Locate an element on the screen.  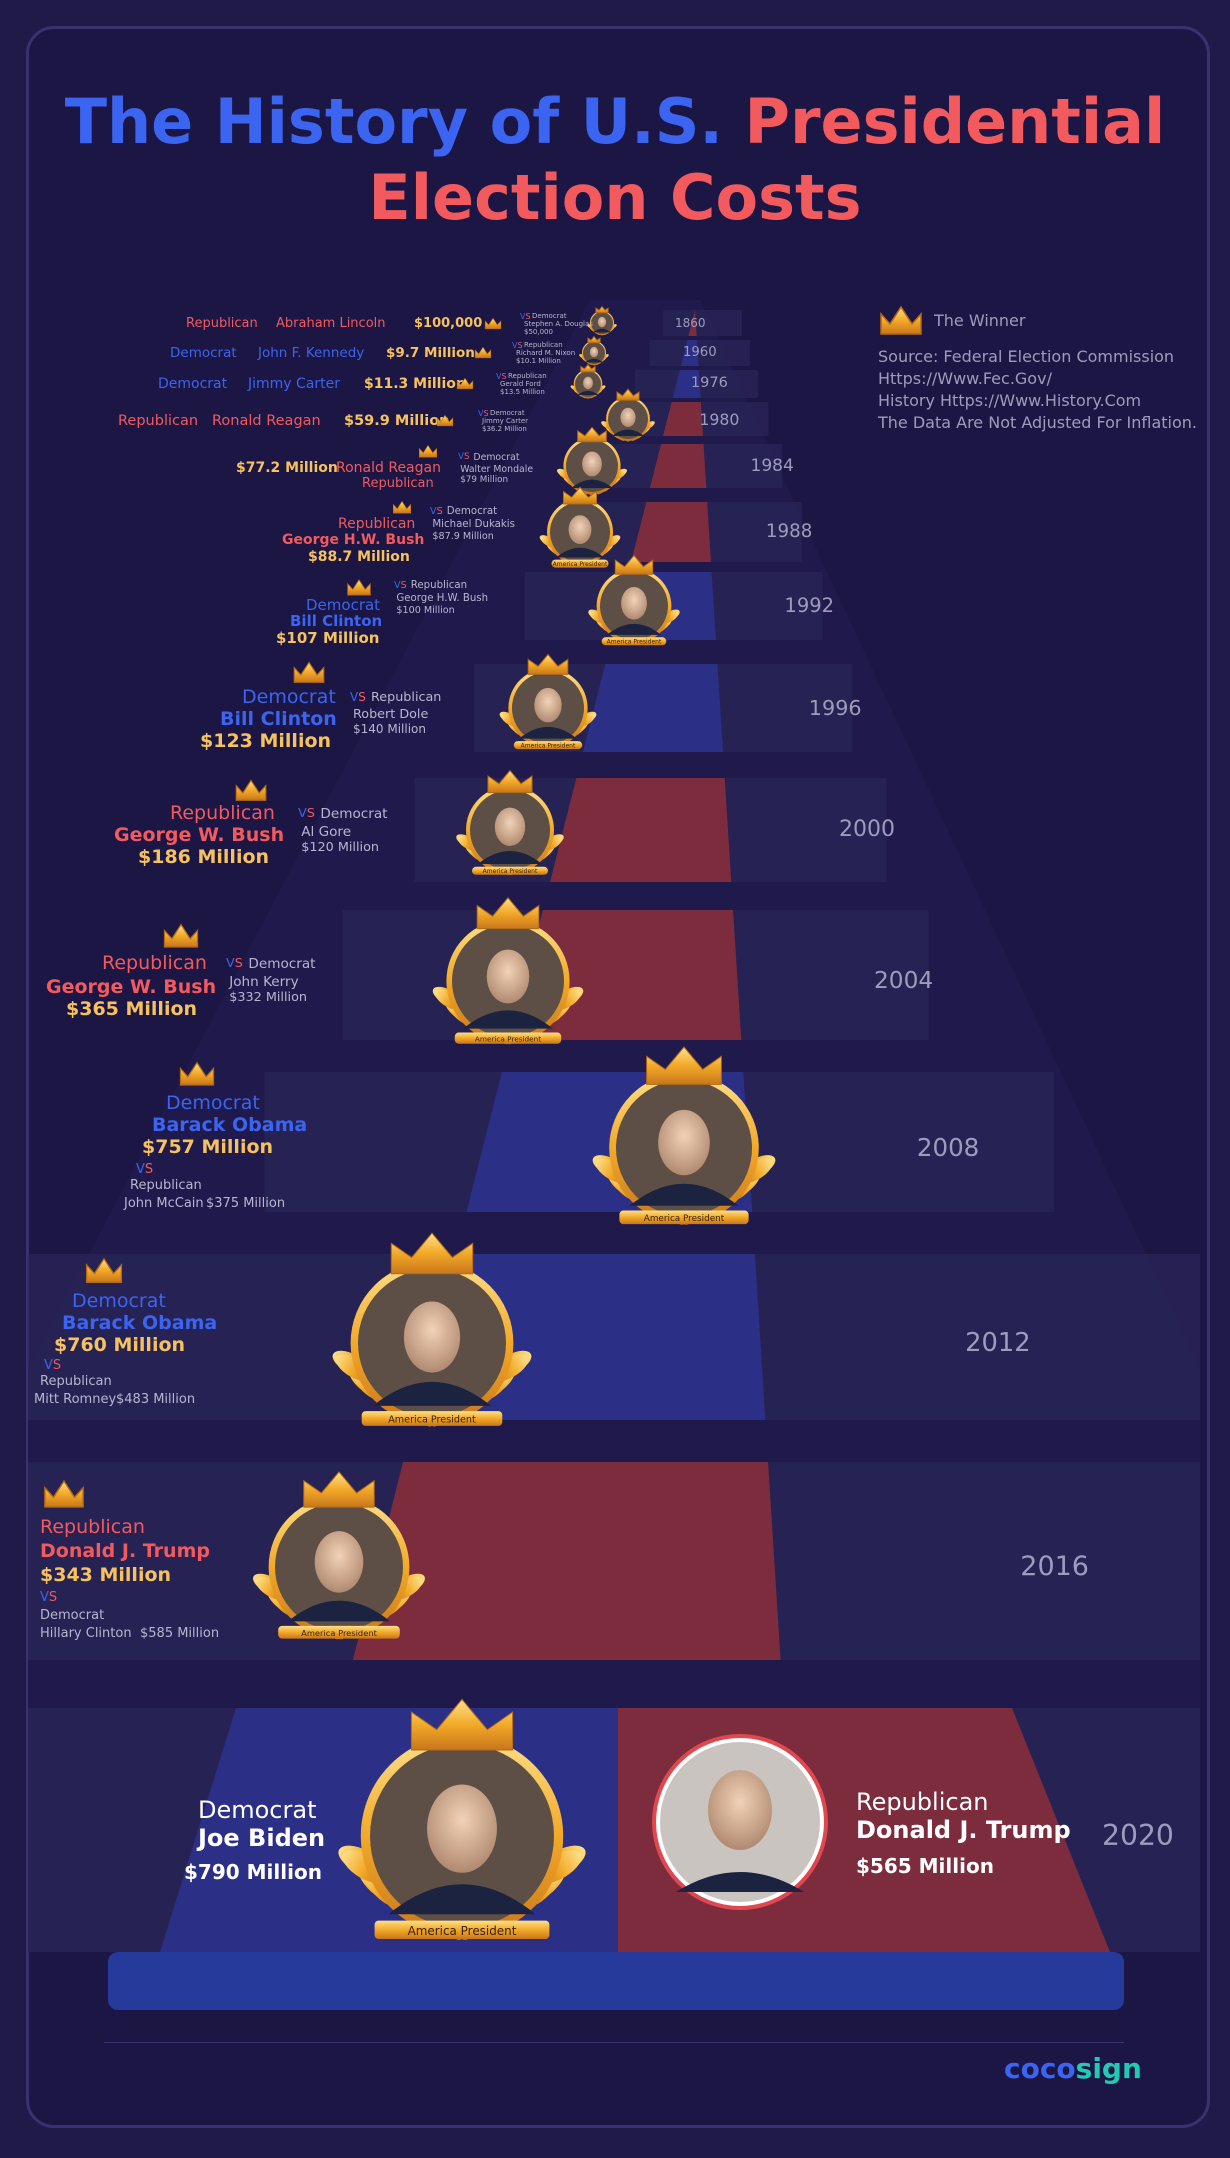
loser-party-1860: Democrat is located at coordinates (549, 316).